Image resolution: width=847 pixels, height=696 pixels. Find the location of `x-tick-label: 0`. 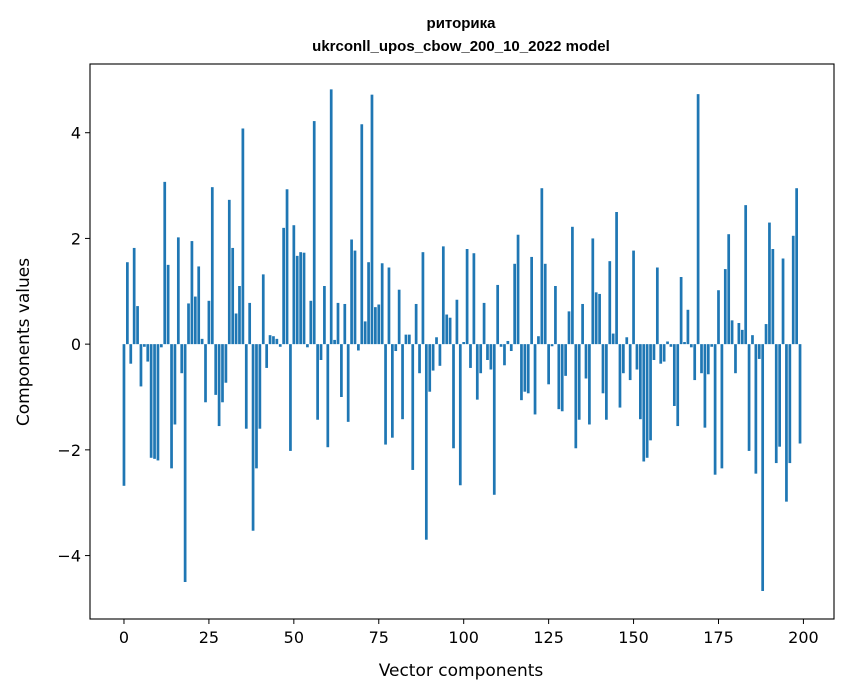

x-tick-label: 0 is located at coordinates (124, 637).